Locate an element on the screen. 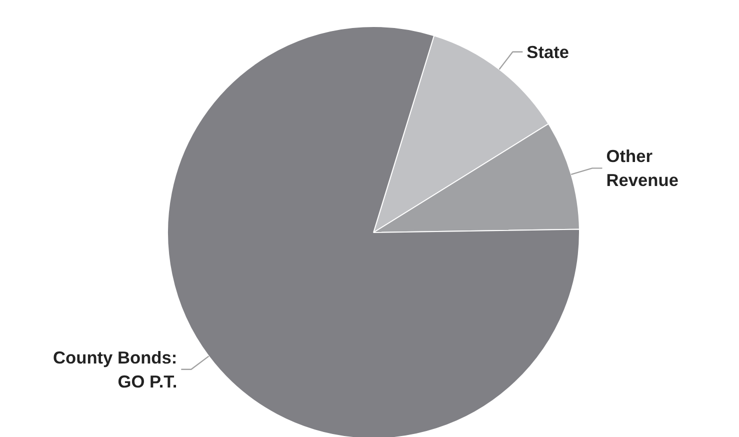  slice-label: State is located at coordinates (548, 52).